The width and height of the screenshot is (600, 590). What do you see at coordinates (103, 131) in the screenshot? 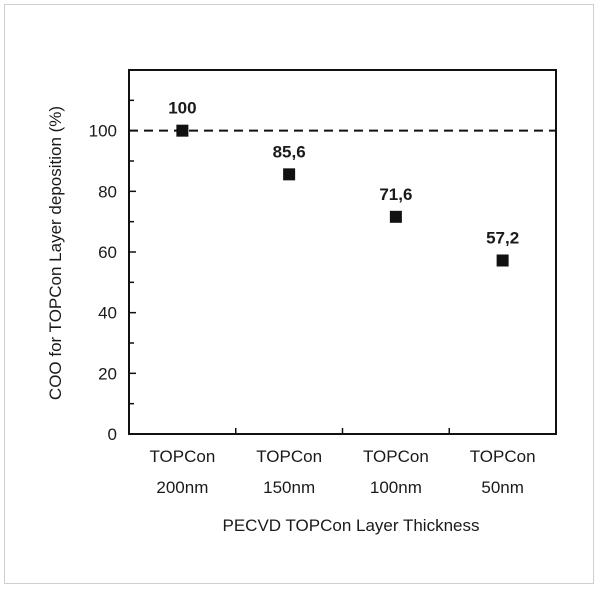
I see `y-tick-label: 100` at bounding box center [103, 131].